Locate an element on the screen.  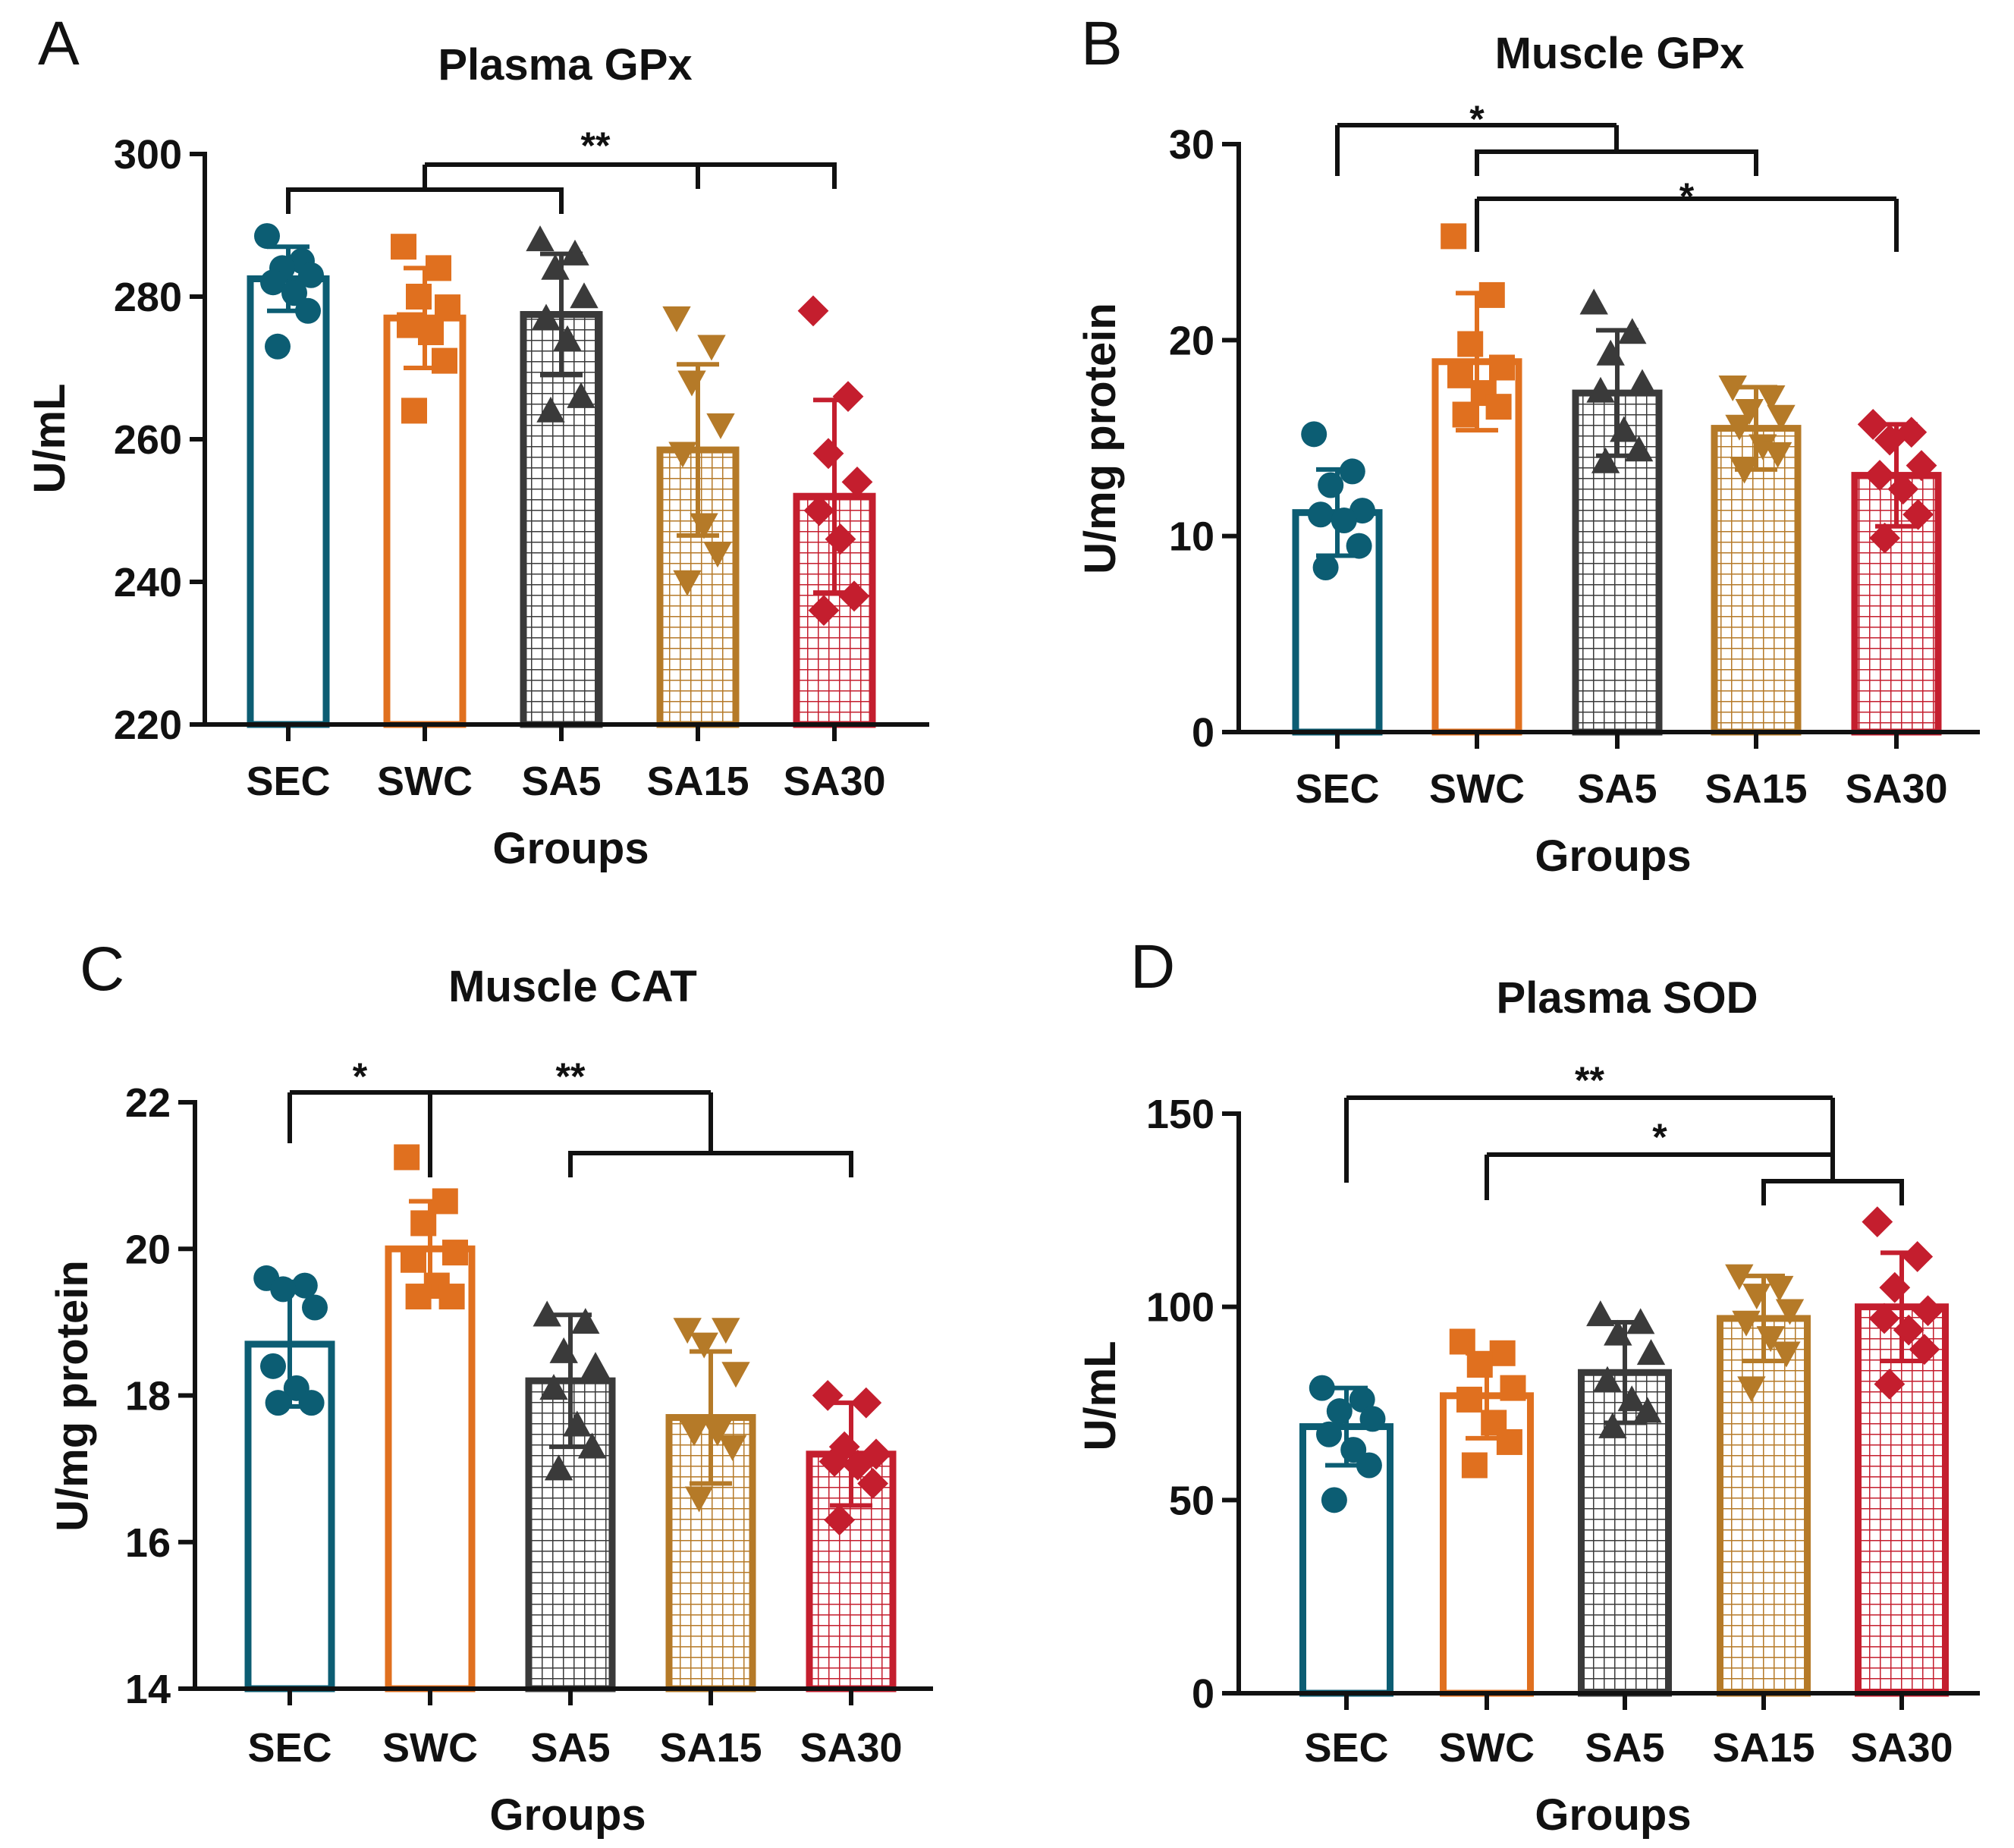
bar-sa5 is located at coordinates (1625, 1533).